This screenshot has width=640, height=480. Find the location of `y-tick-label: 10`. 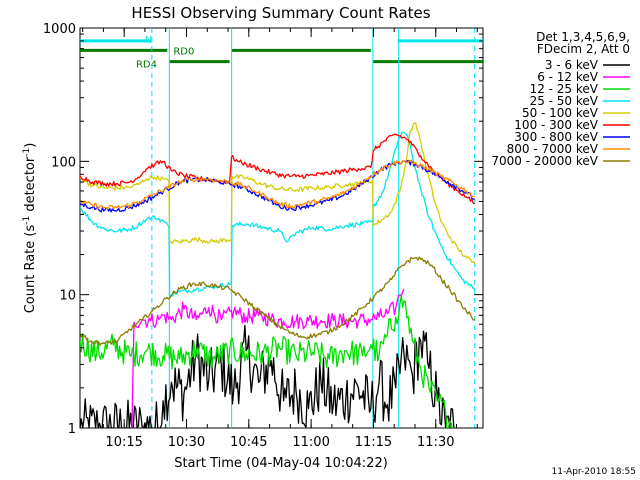

y-tick-label: 10 is located at coordinates (67, 296).